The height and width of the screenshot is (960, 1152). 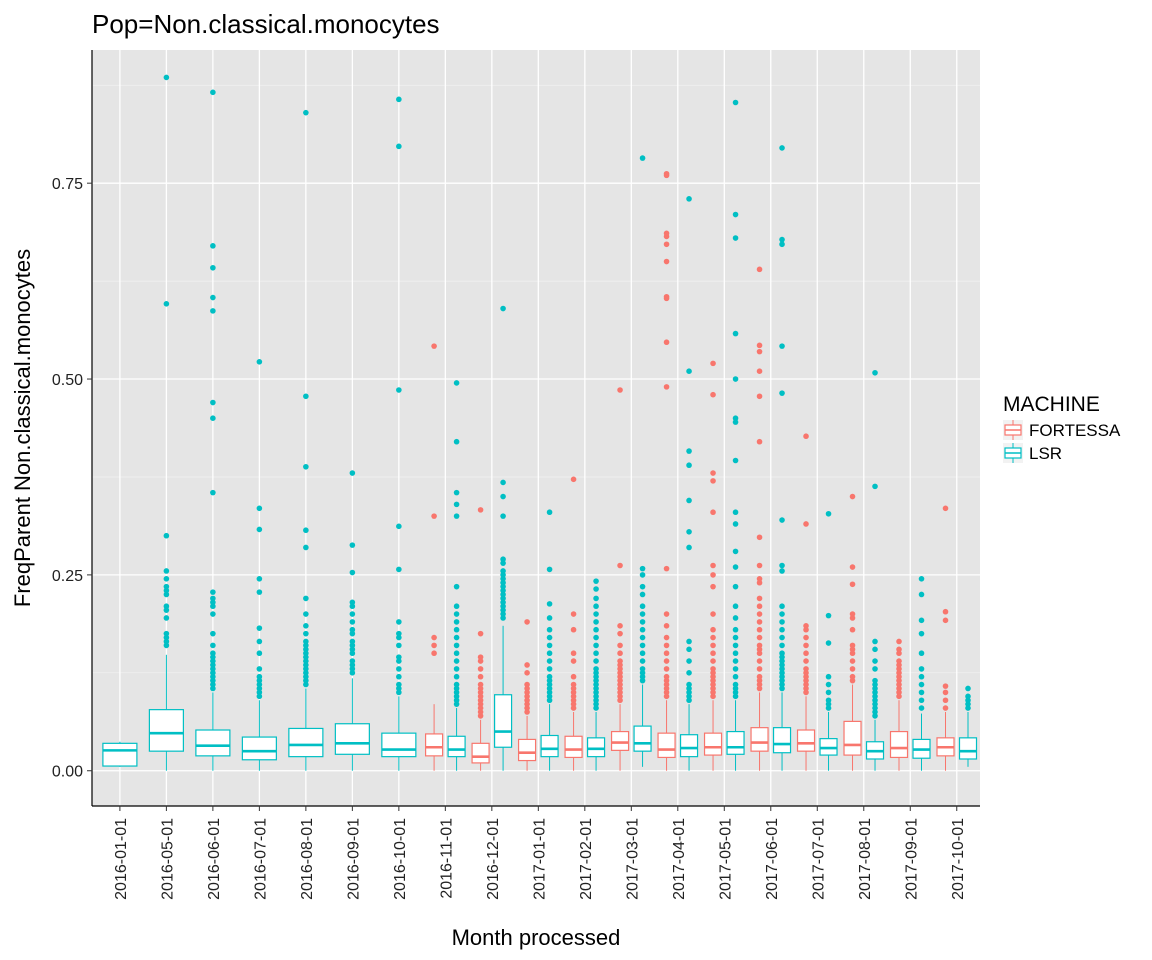 What do you see at coordinates (586, 859) in the screenshot?
I see `x-tick-label: 2017-02-01` at bounding box center [586, 859].